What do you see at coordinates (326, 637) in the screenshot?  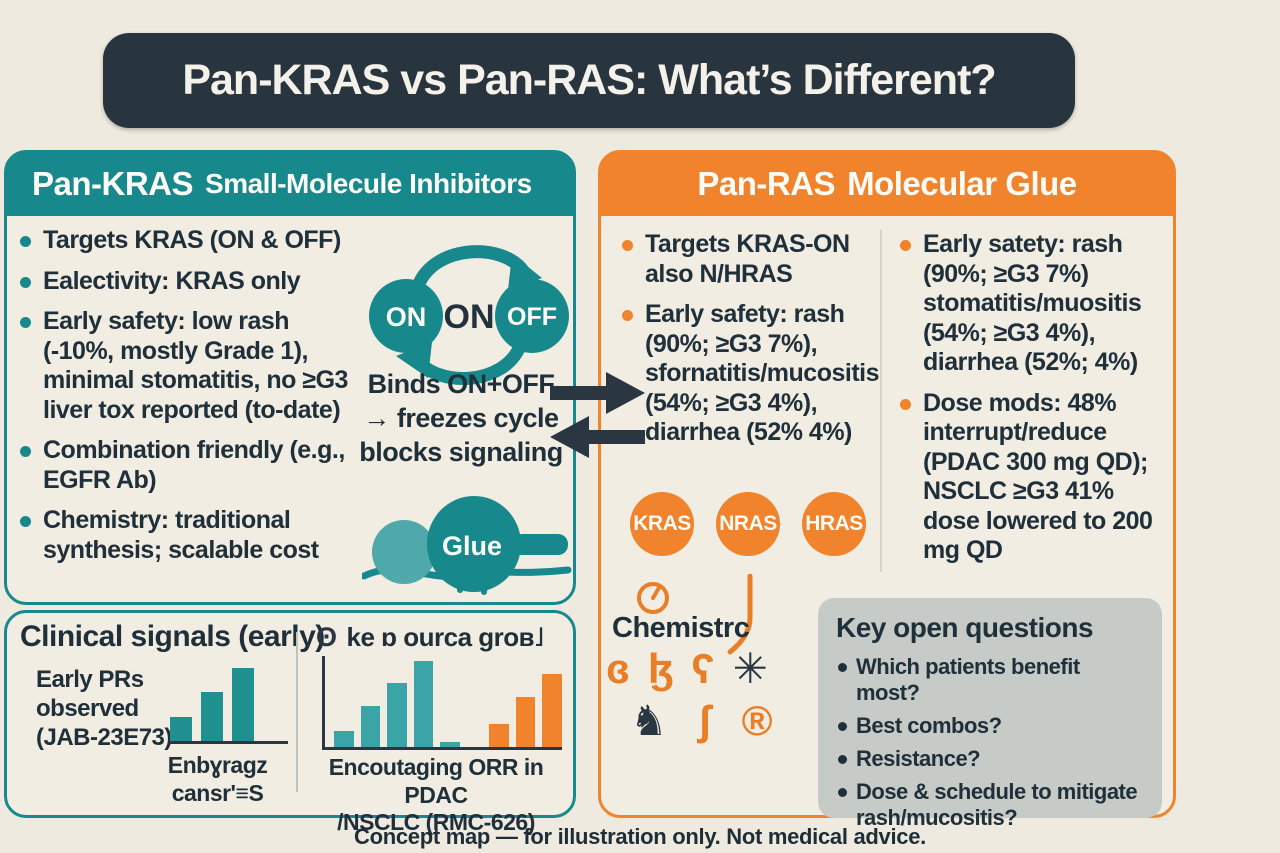 I see `spiral-icon: ʘ` at bounding box center [326, 637].